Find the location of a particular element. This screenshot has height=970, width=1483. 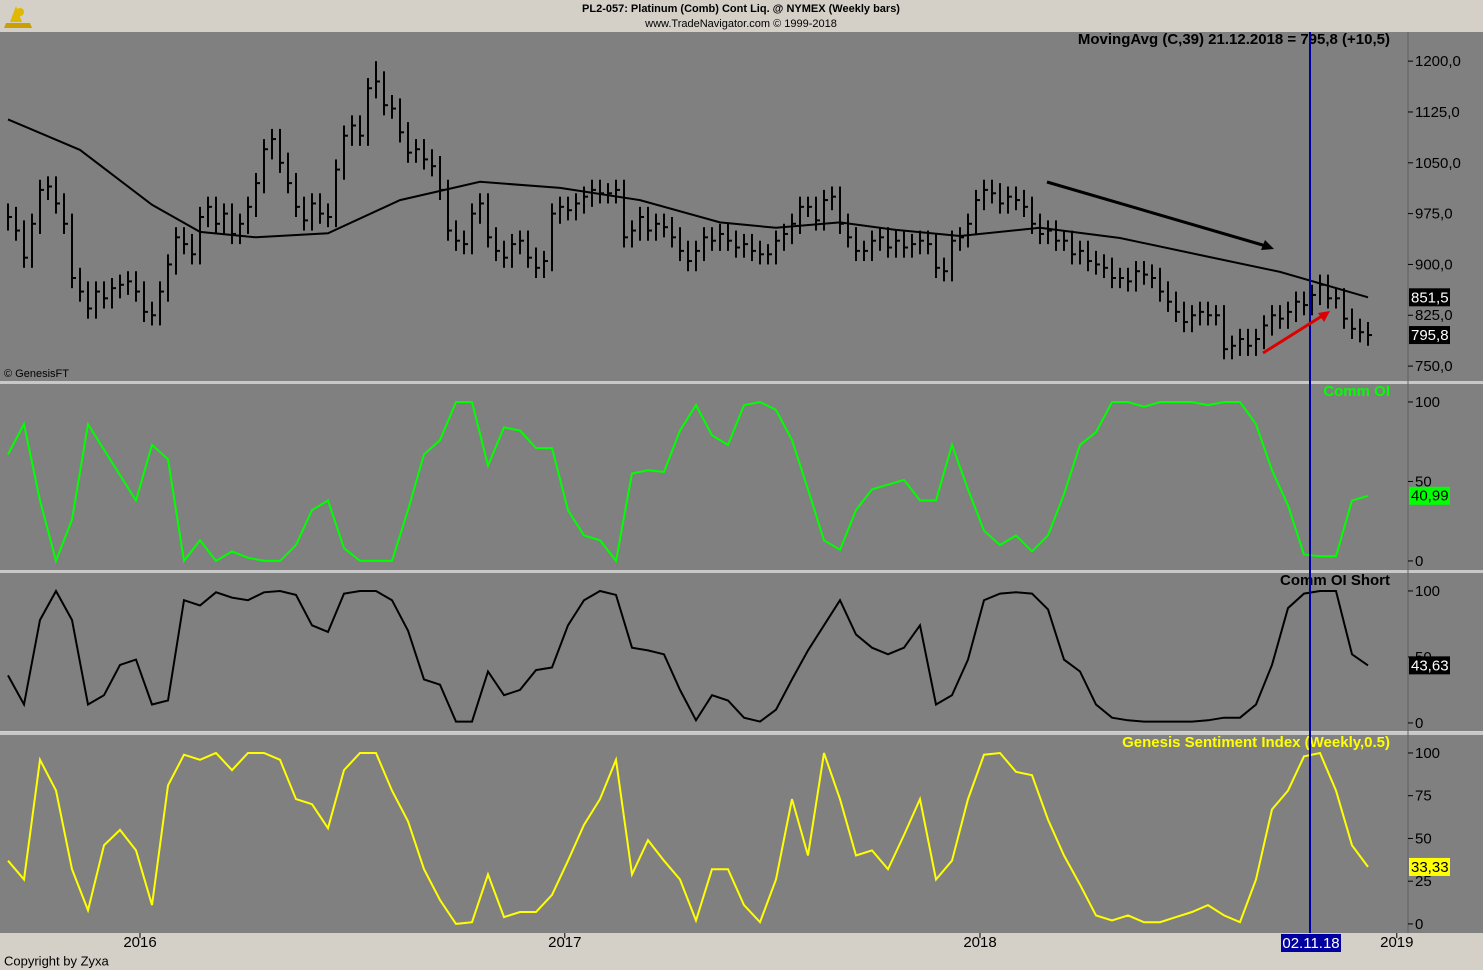

trend-arrow is located at coordinates (1156, 214).